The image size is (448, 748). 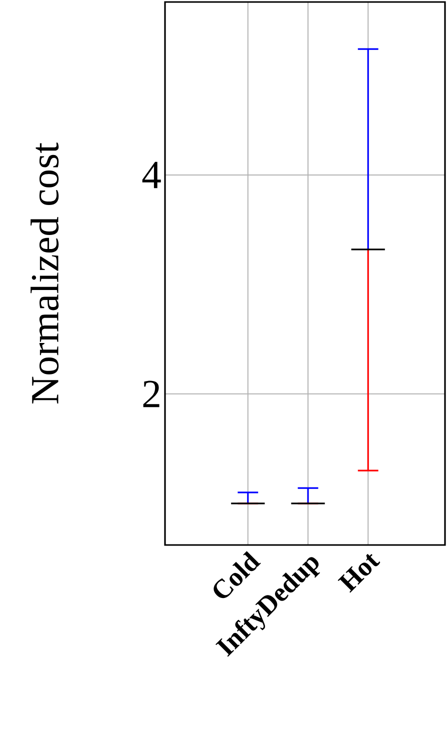 I want to click on y-axis-title: Normalized cost, so click(x=44, y=273).